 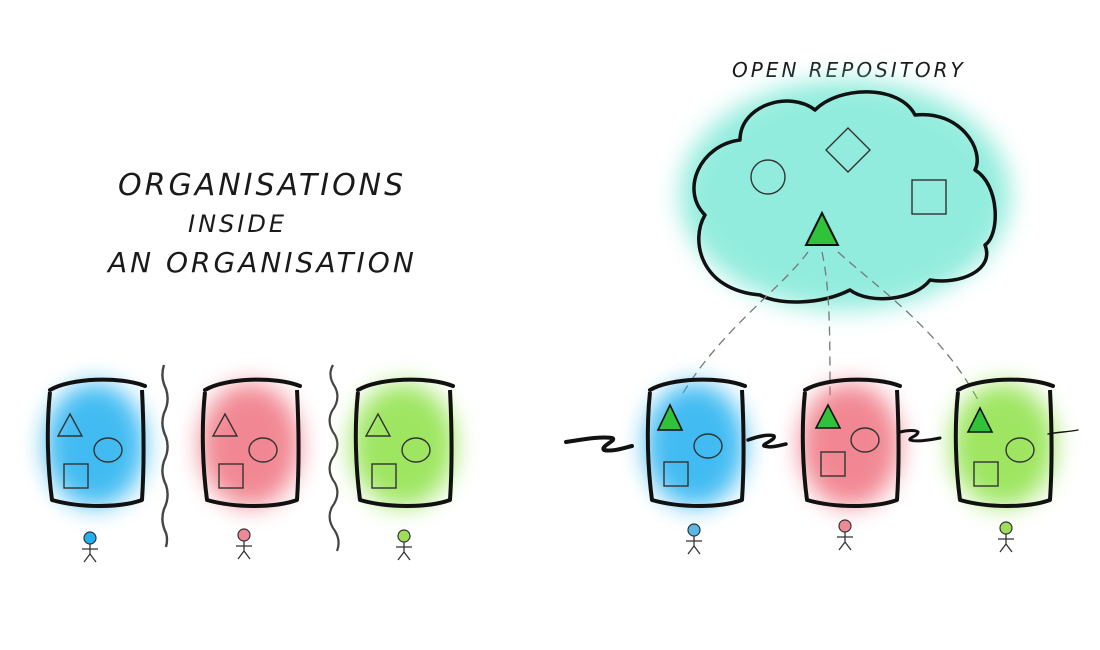 I want to click on bucket-green-right, so click(x=1003, y=442).